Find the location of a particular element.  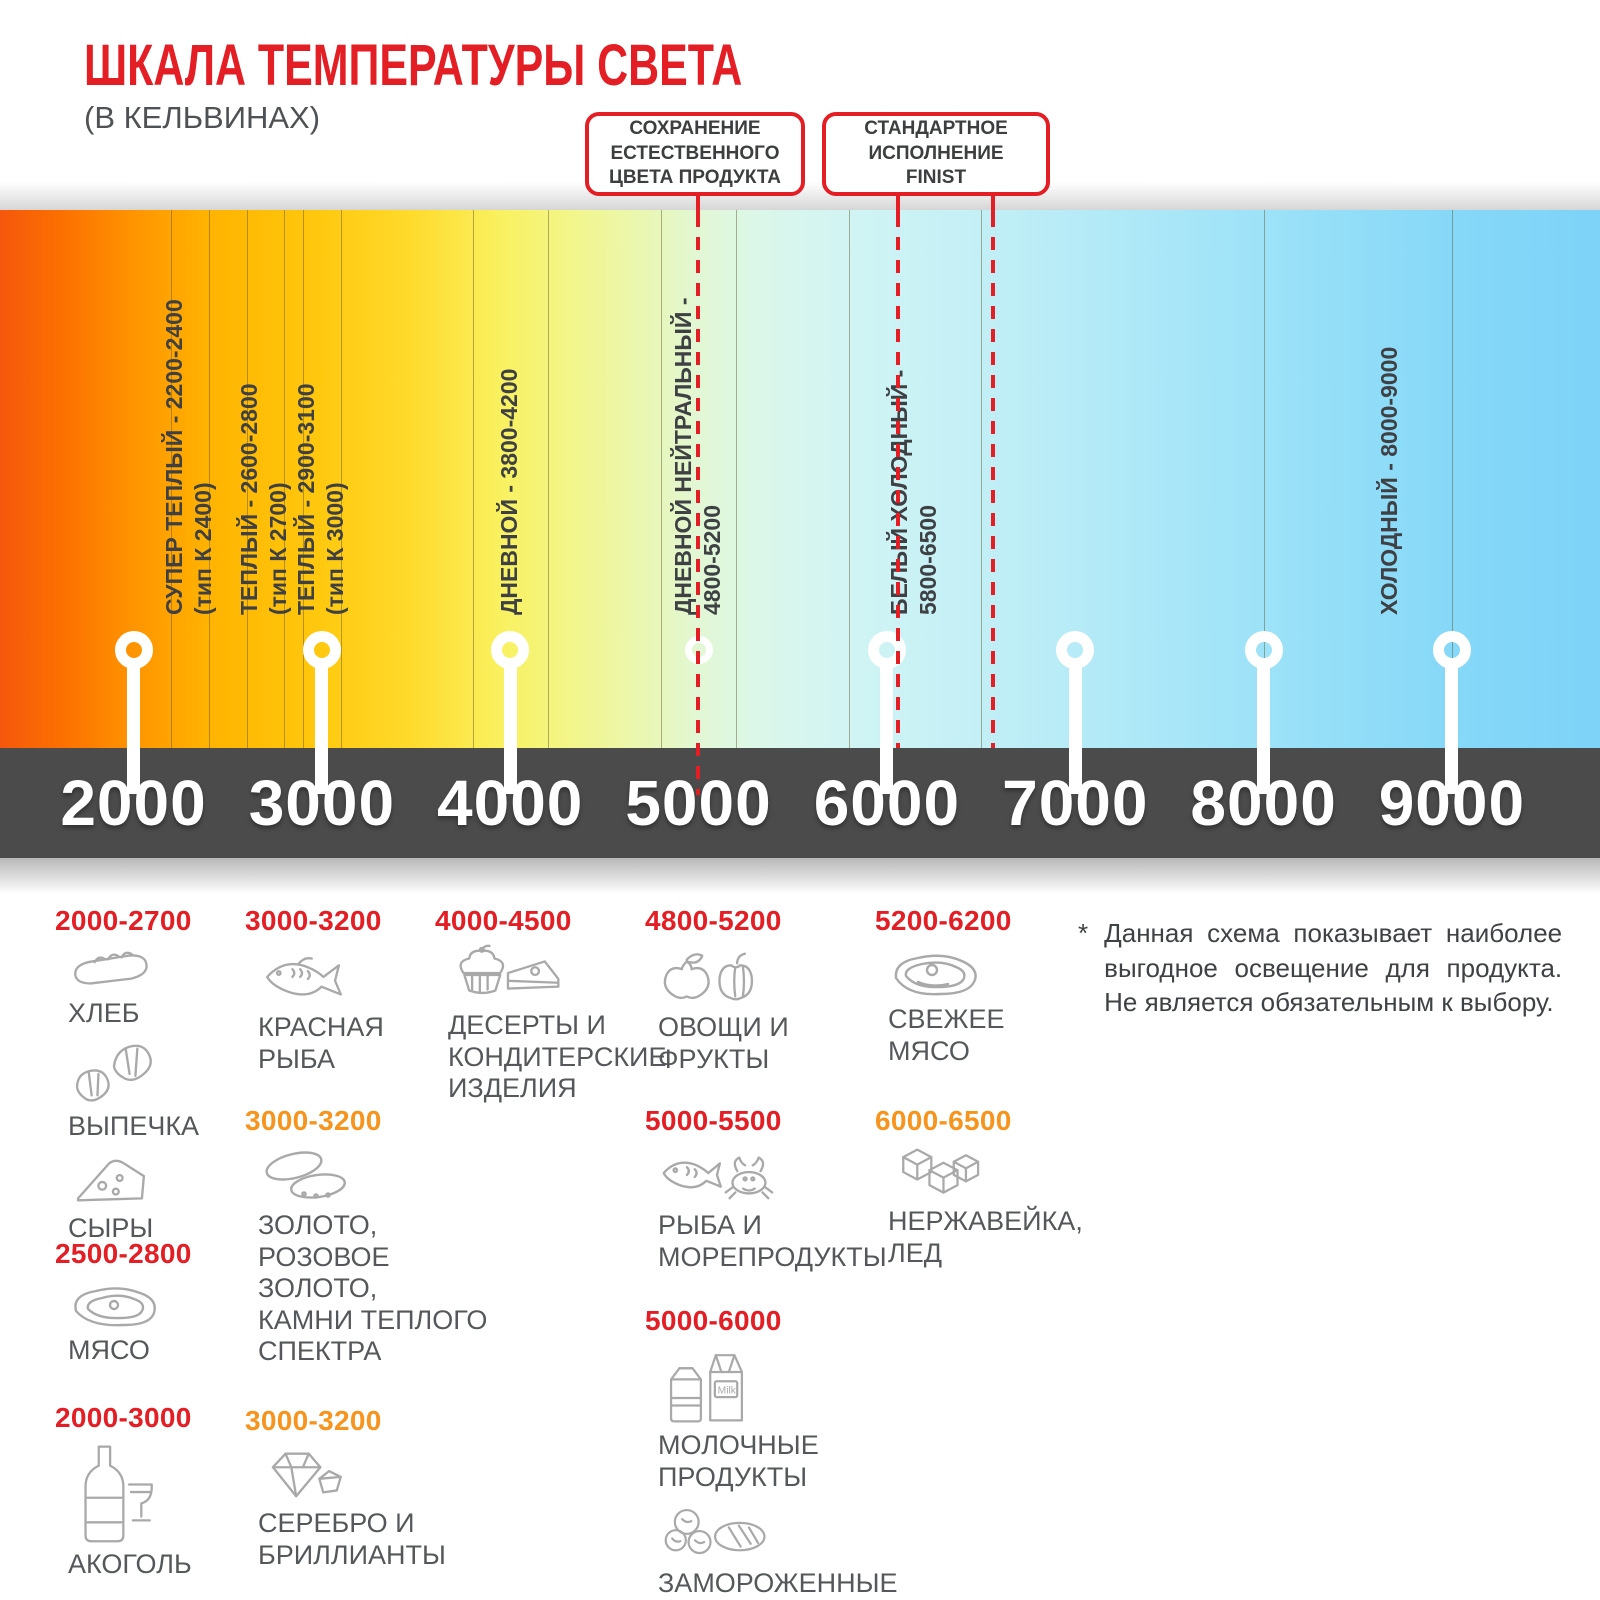

legend-group: 5000-5500 РЫБА И МОРЕПРОДУКТЫ is located at coordinates (800, 1189).